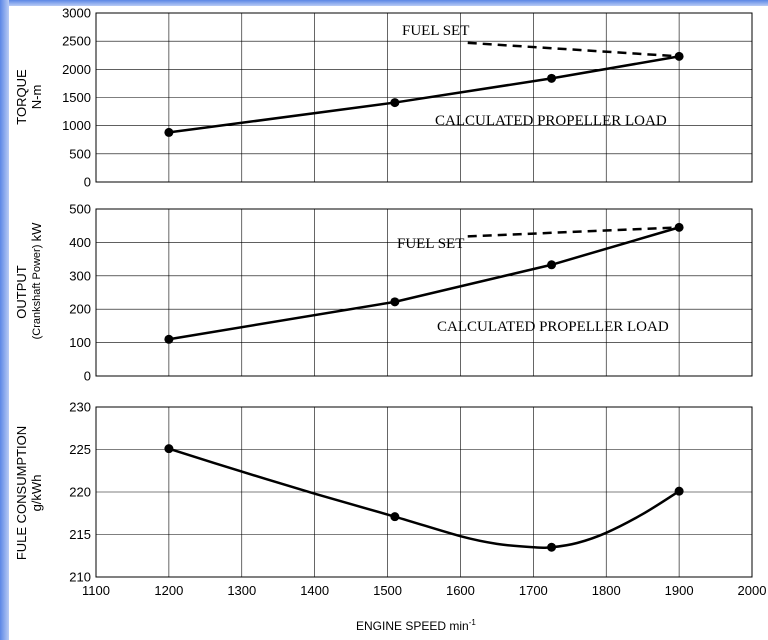  What do you see at coordinates (80, 492) in the screenshot?
I see `fuel-y-tick-label: 220` at bounding box center [80, 492].